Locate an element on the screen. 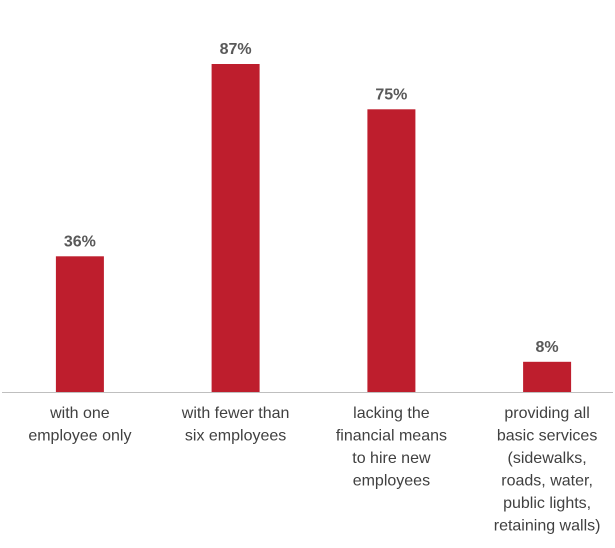  category-label-line: employees is located at coordinates (391, 481).